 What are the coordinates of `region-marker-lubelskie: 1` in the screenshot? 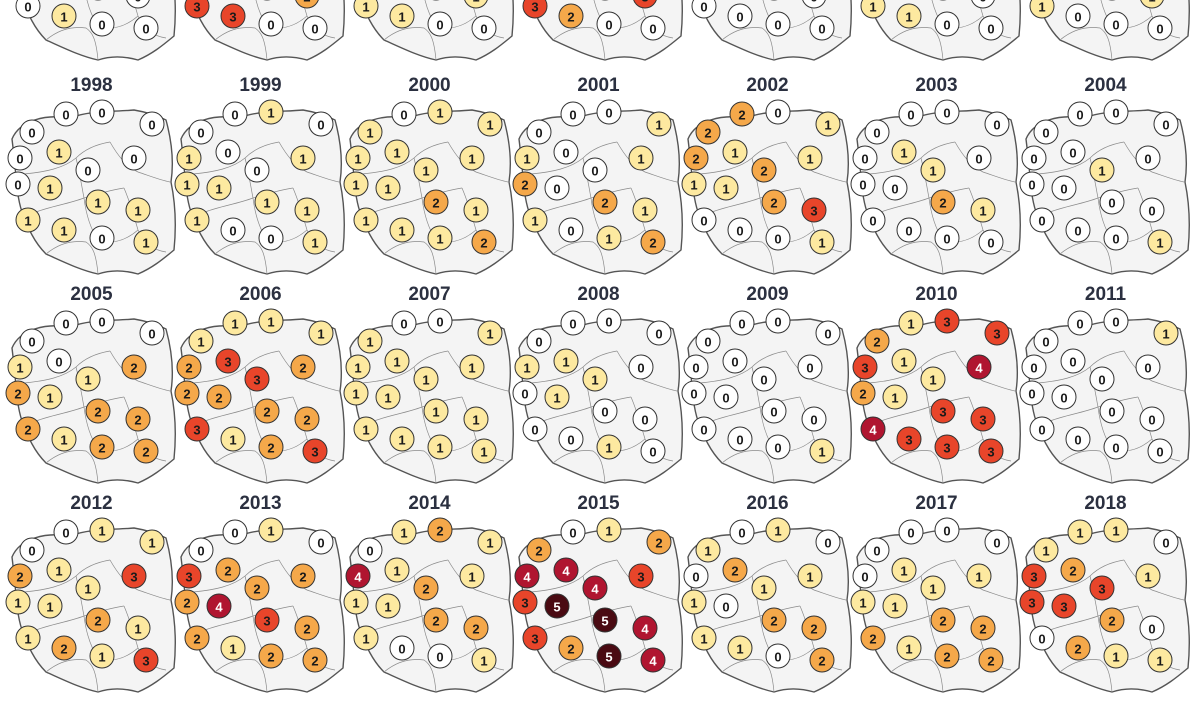 It's located at (402, 439).